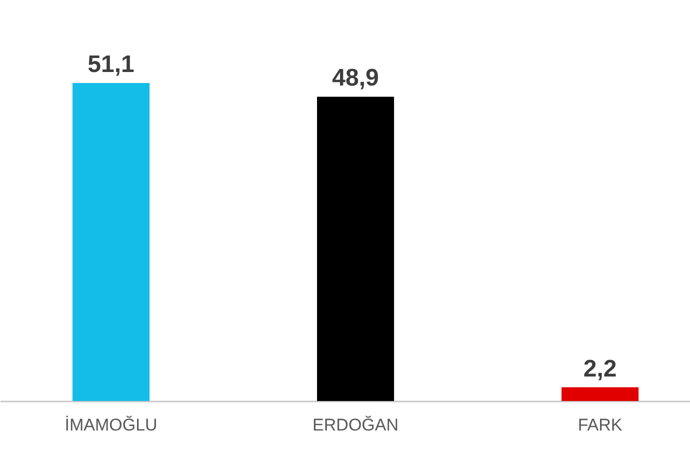 The height and width of the screenshot is (450, 690). Describe the element at coordinates (111, 425) in the screenshot. I see `x-tick-label: İMAMOĞLU` at that location.